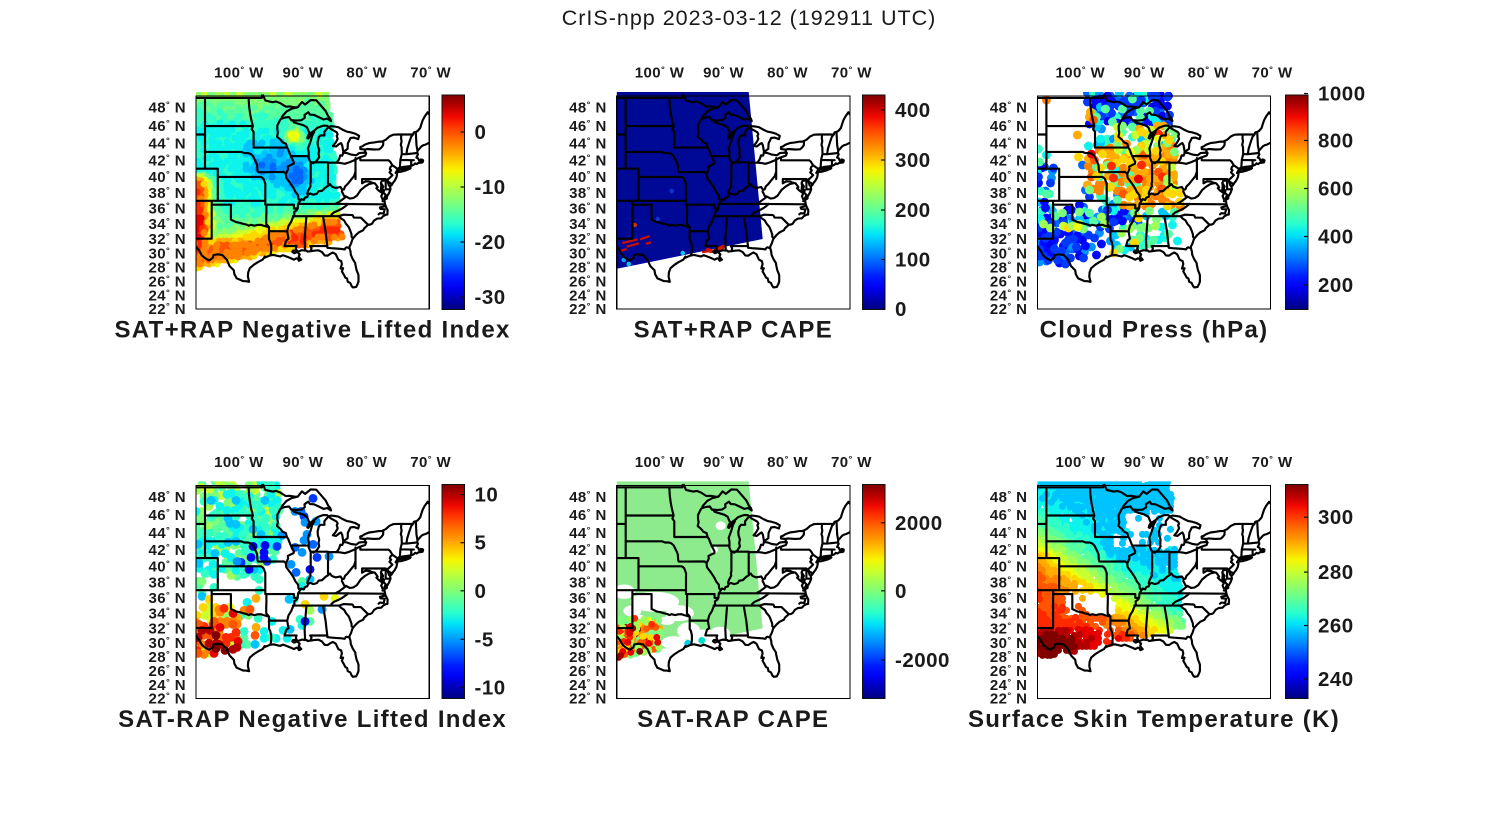 The height and width of the screenshot is (830, 1500). I want to click on svg-text: 300, so click(913, 160).